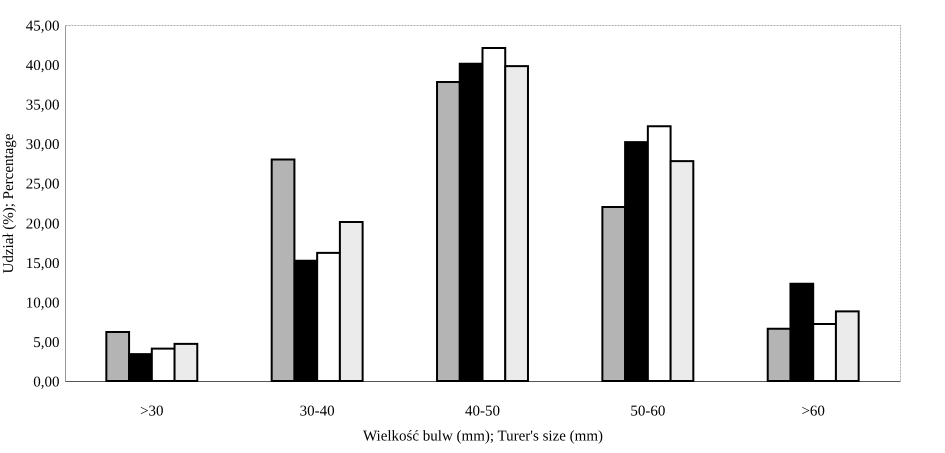 The width and height of the screenshot is (945, 453). I want to click on y-tick-label: 20,00, so click(43, 224).